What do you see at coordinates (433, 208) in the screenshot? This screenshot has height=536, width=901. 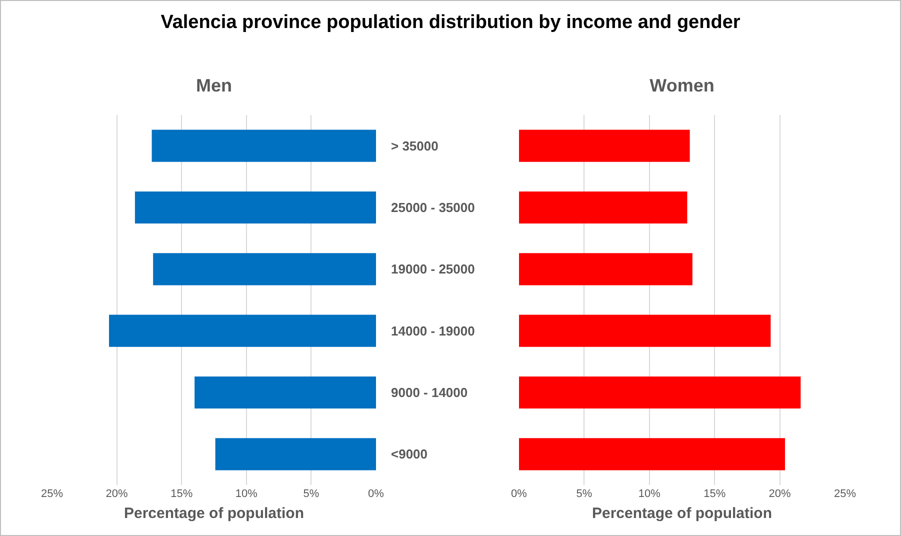 I see `y-tick-label: 25000 - 35000` at bounding box center [433, 208].